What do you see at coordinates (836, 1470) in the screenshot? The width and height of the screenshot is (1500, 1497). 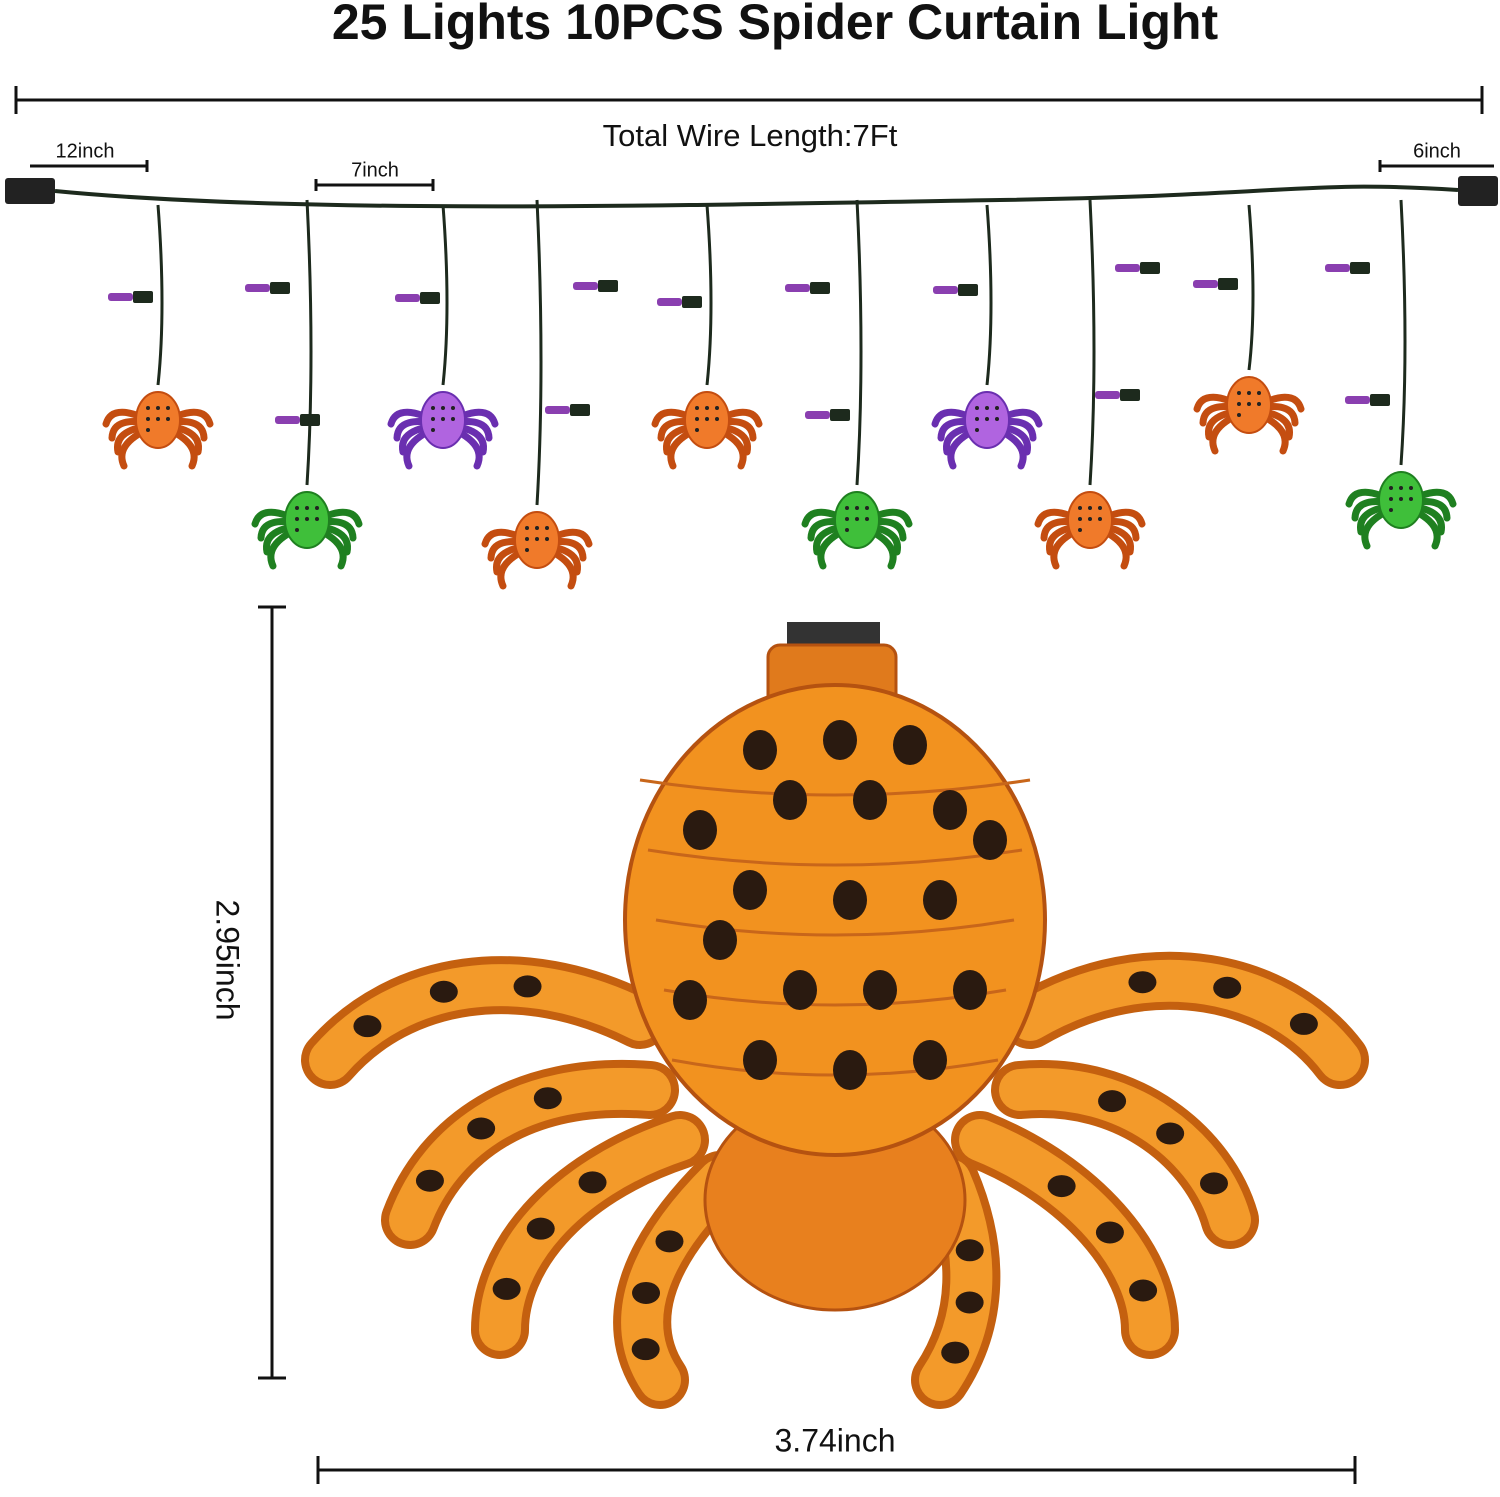 I see `width-dimension` at bounding box center [836, 1470].